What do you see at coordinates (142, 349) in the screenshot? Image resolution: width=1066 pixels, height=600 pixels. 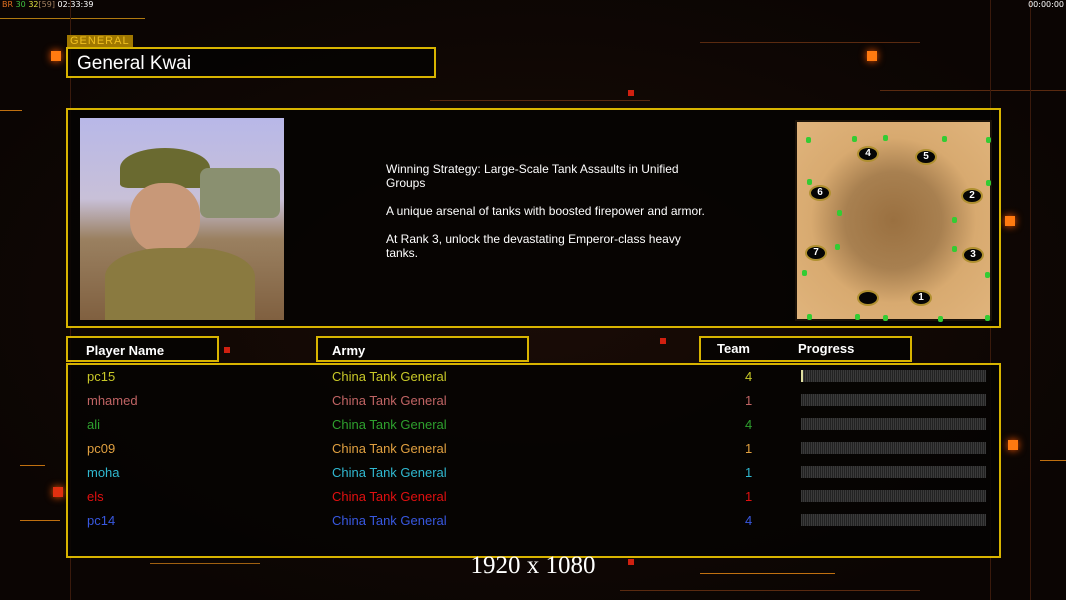 I see `column-header-player: Player Name` at bounding box center [142, 349].